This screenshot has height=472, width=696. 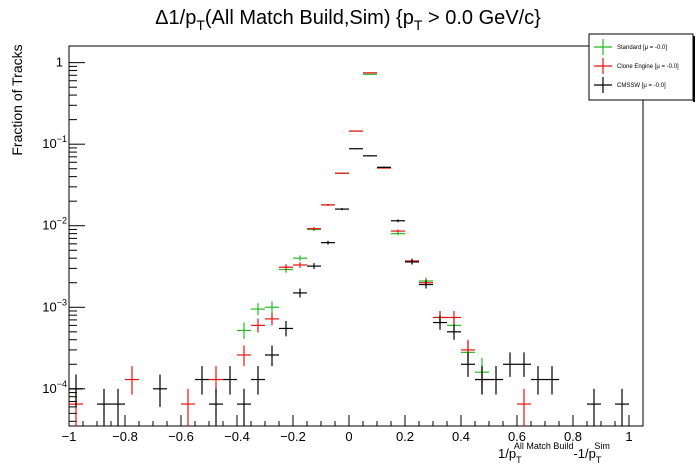 I want to click on x-tick-label: 0.4, so click(x=461, y=436).